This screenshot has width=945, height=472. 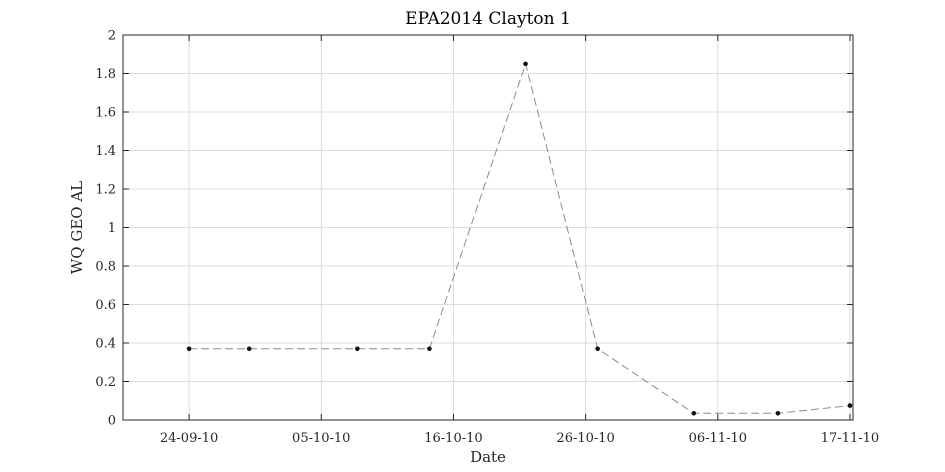 What do you see at coordinates (105, 74) in the screenshot?
I see `y-tick-label: 1.8` at bounding box center [105, 74].